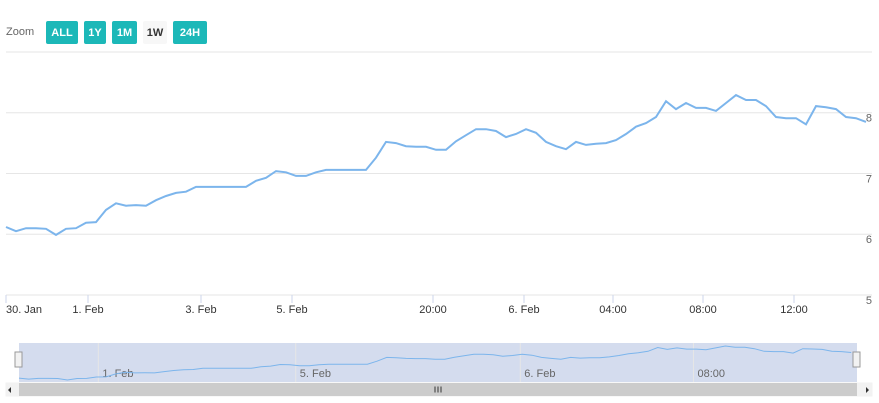 The height and width of the screenshot is (403, 879). Describe the element at coordinates (539, 374) in the screenshot. I see `navigator-tick-label: 6. Feb` at that location.